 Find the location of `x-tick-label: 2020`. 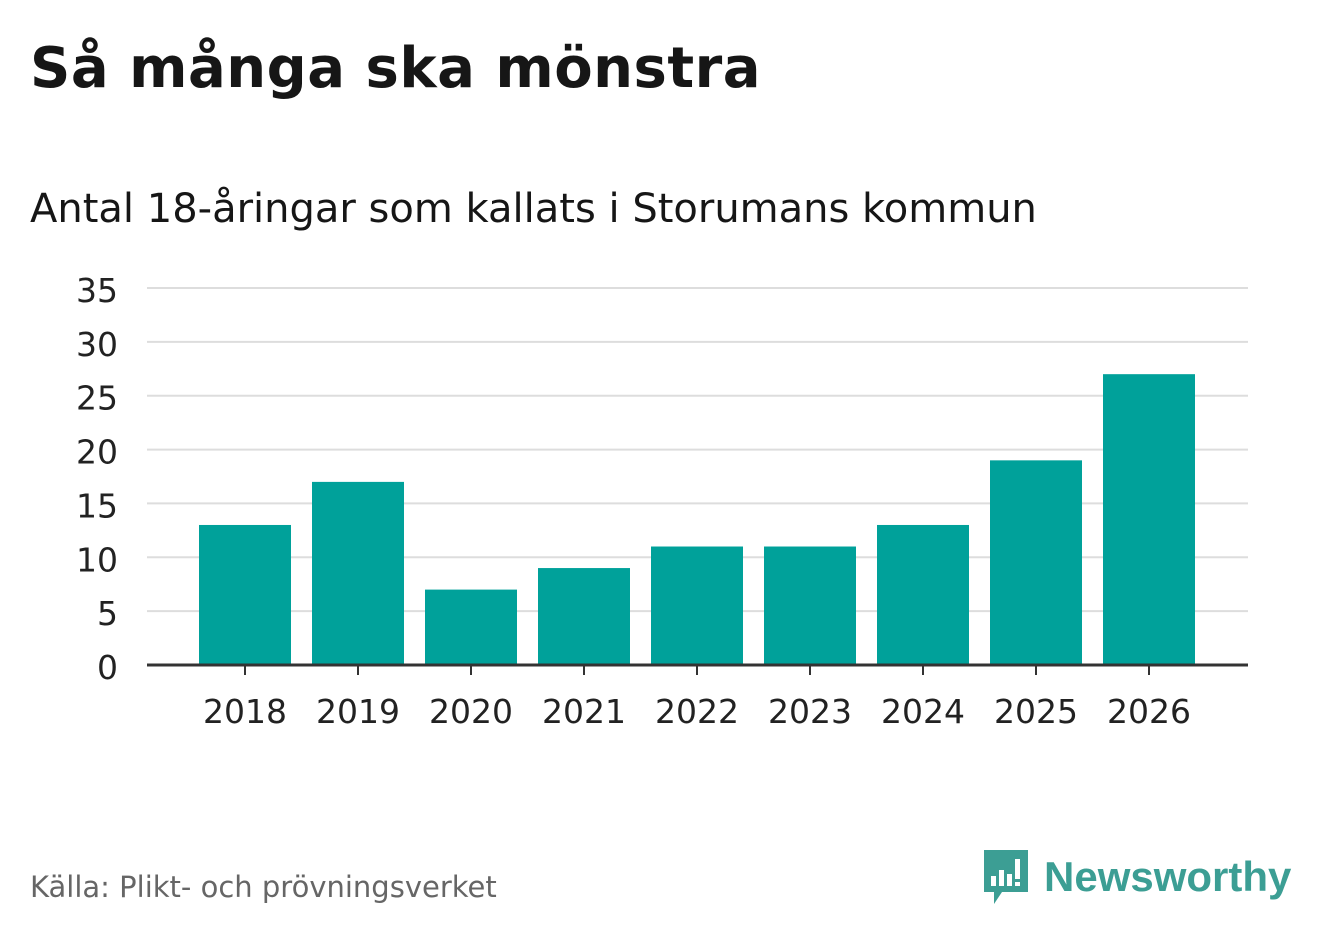

x-tick-label: 2020 is located at coordinates (471, 711).